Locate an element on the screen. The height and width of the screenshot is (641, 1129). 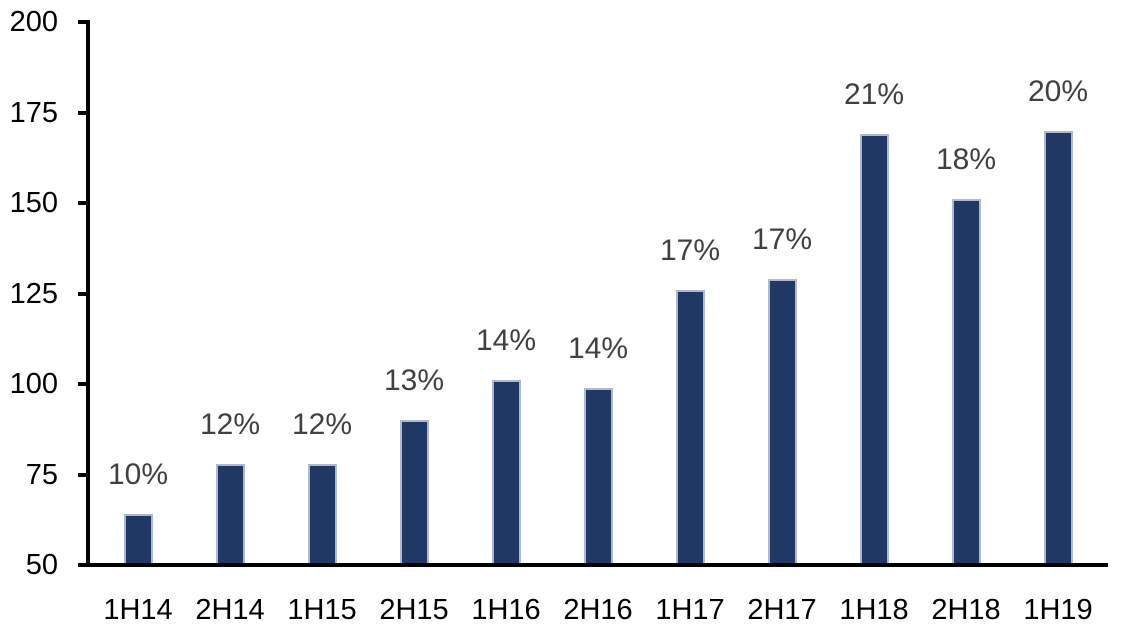
y-tick-label-50: 50 is located at coordinates (41, 565).